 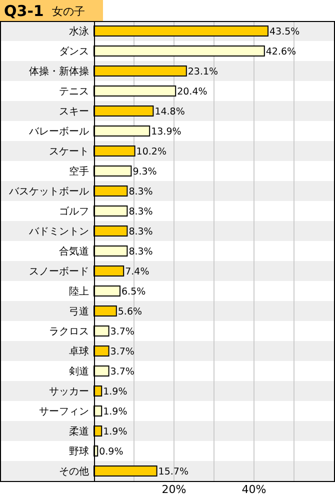 I want to click on y-tick-label: ゴルフ, so click(x=74, y=212).